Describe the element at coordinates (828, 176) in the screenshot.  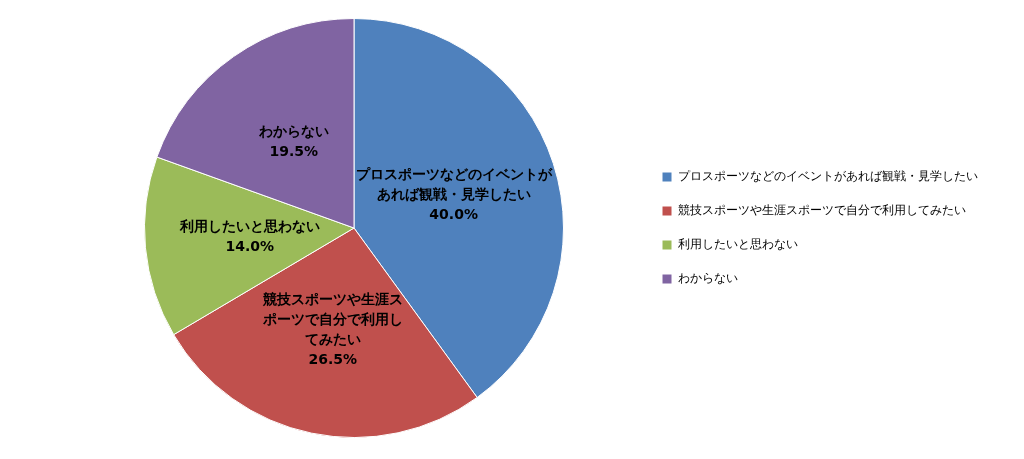
I see `legend-label: プロスポーツなどのイベントがあれば観戦・見学したい` at that location.